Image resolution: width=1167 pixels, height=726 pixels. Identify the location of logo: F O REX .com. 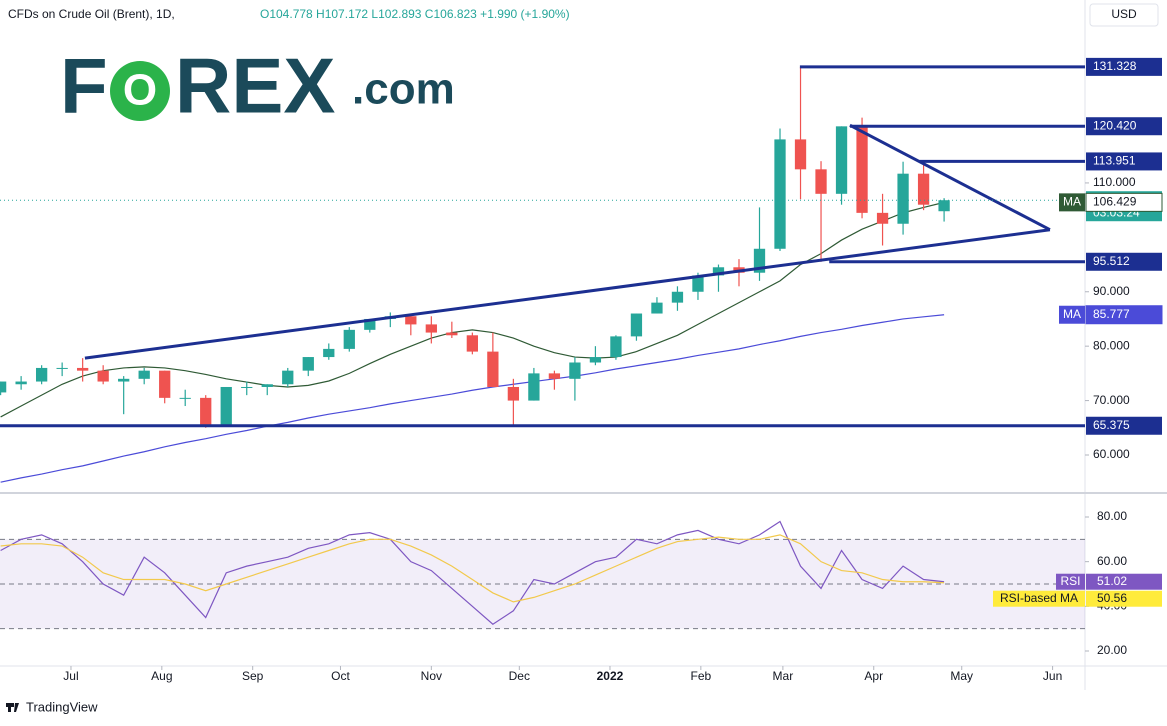
(257, 86).